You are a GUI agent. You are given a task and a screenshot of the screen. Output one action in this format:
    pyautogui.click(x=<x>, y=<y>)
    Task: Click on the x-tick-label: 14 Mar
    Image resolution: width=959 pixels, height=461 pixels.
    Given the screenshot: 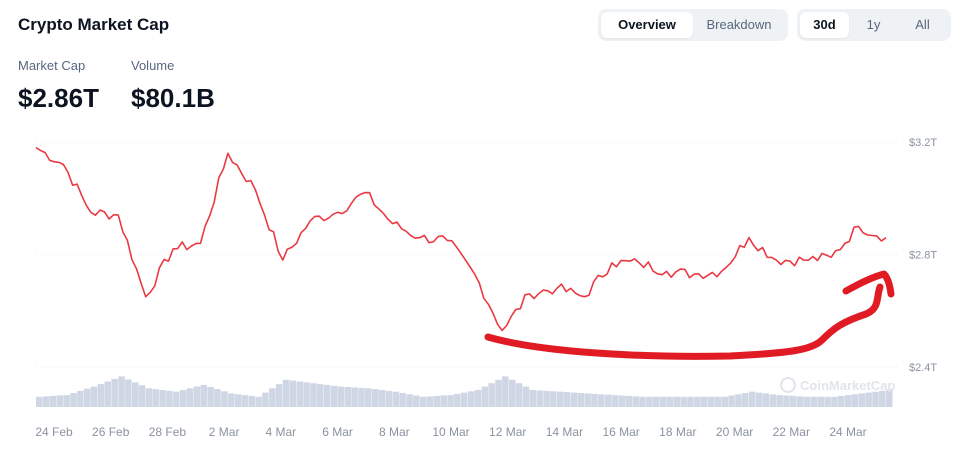 What is the action you would take?
    pyautogui.click(x=564, y=432)
    